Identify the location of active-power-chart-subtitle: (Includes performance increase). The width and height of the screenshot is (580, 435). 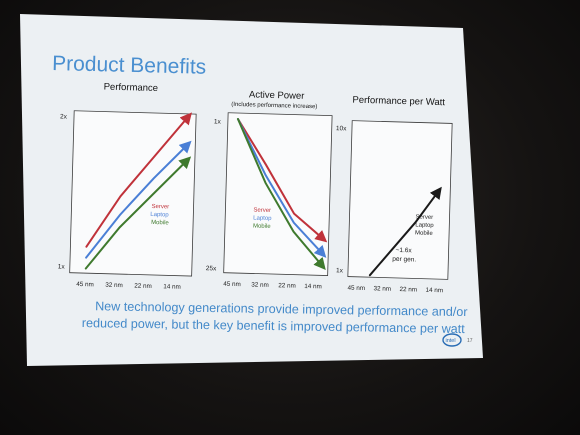
(274, 106).